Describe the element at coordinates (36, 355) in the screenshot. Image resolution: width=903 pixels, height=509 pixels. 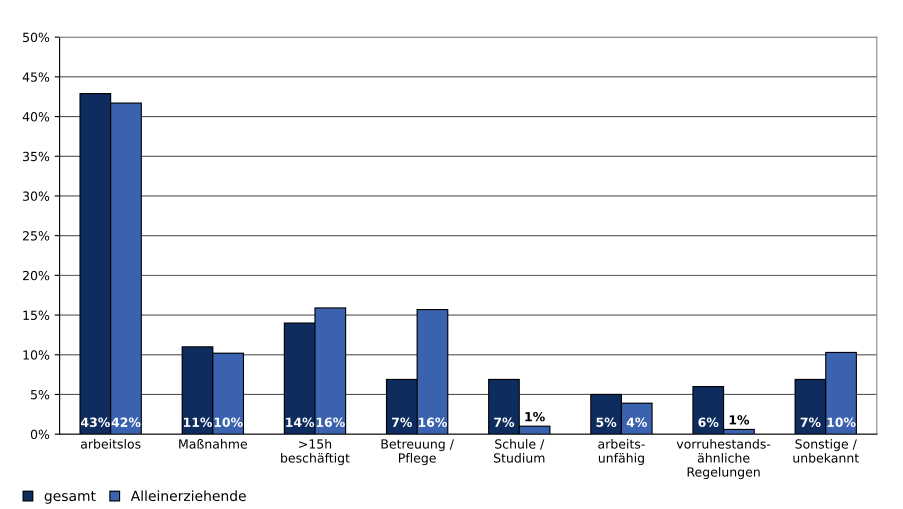
I see `y-tick-label: 10%` at that location.